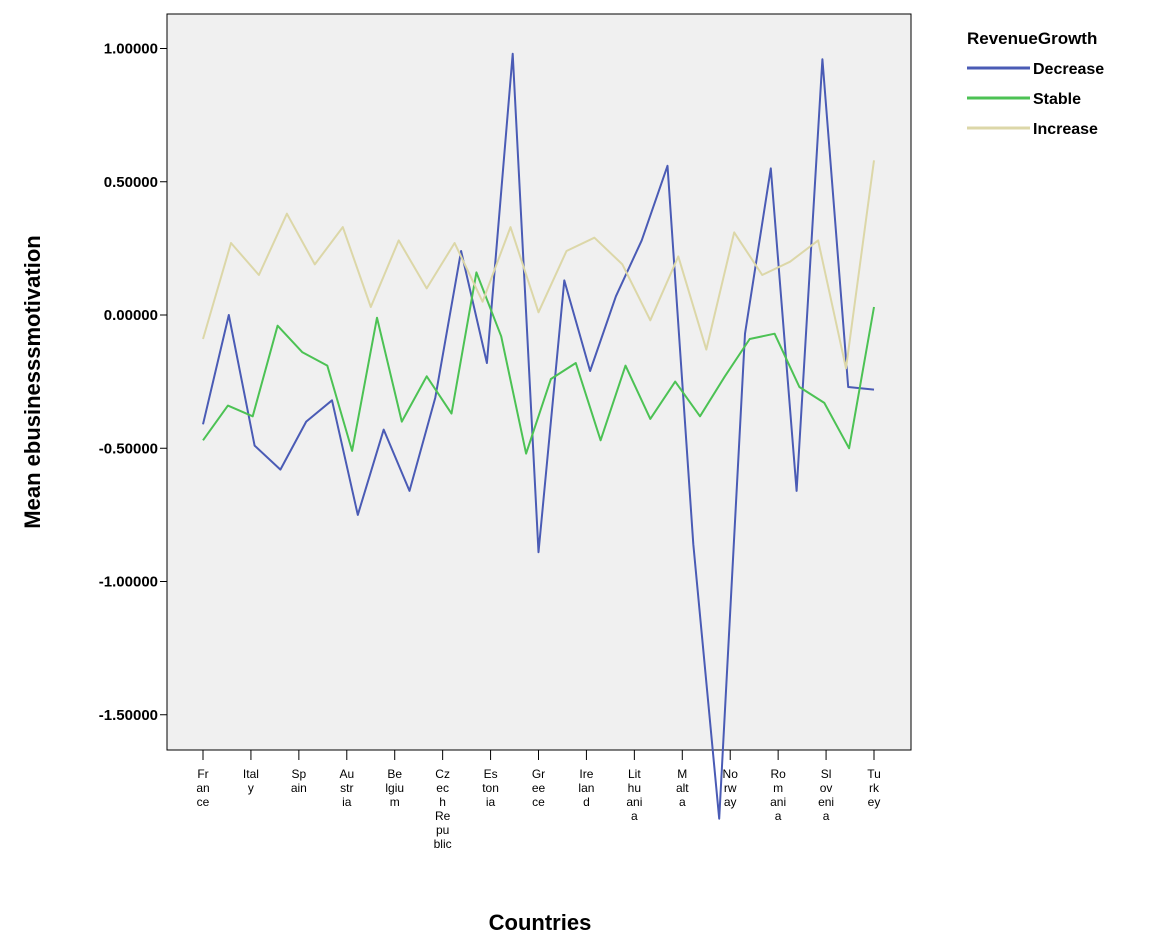  What do you see at coordinates (394, 788) in the screenshot?
I see `x-tick-label: lgiu` at bounding box center [394, 788].